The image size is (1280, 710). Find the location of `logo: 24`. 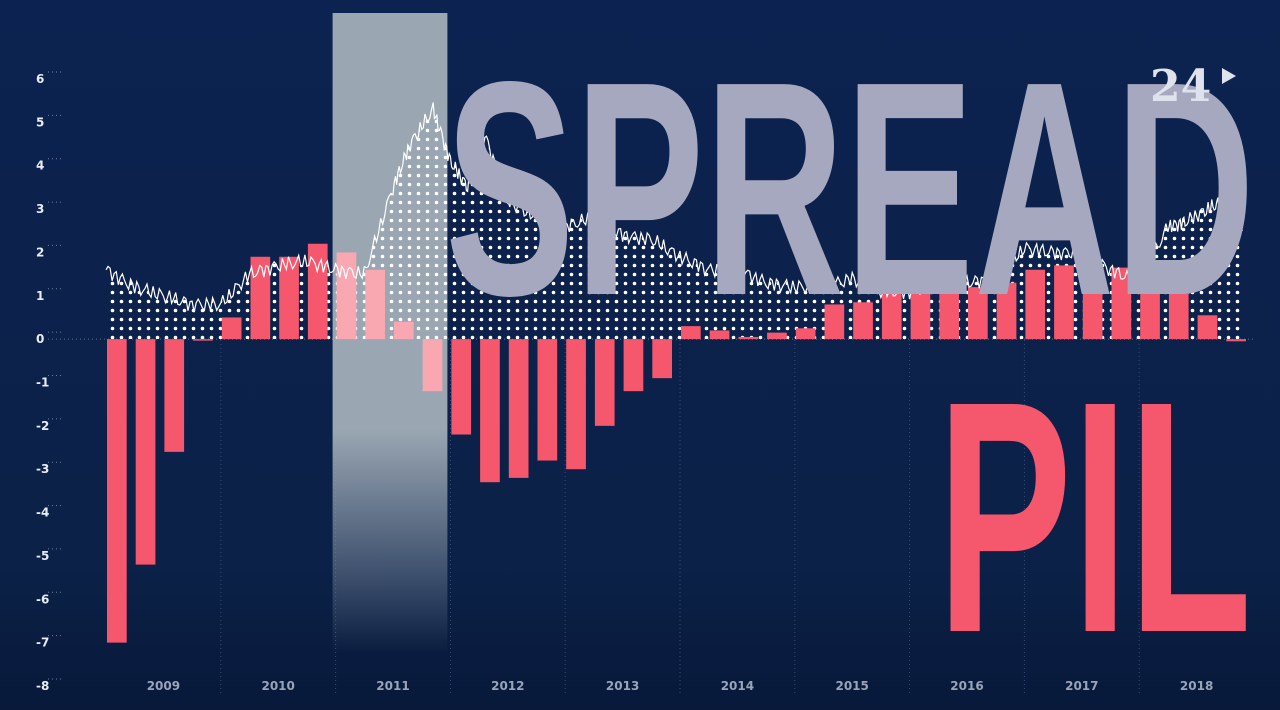

logo: 24 is located at coordinates (1193, 86).